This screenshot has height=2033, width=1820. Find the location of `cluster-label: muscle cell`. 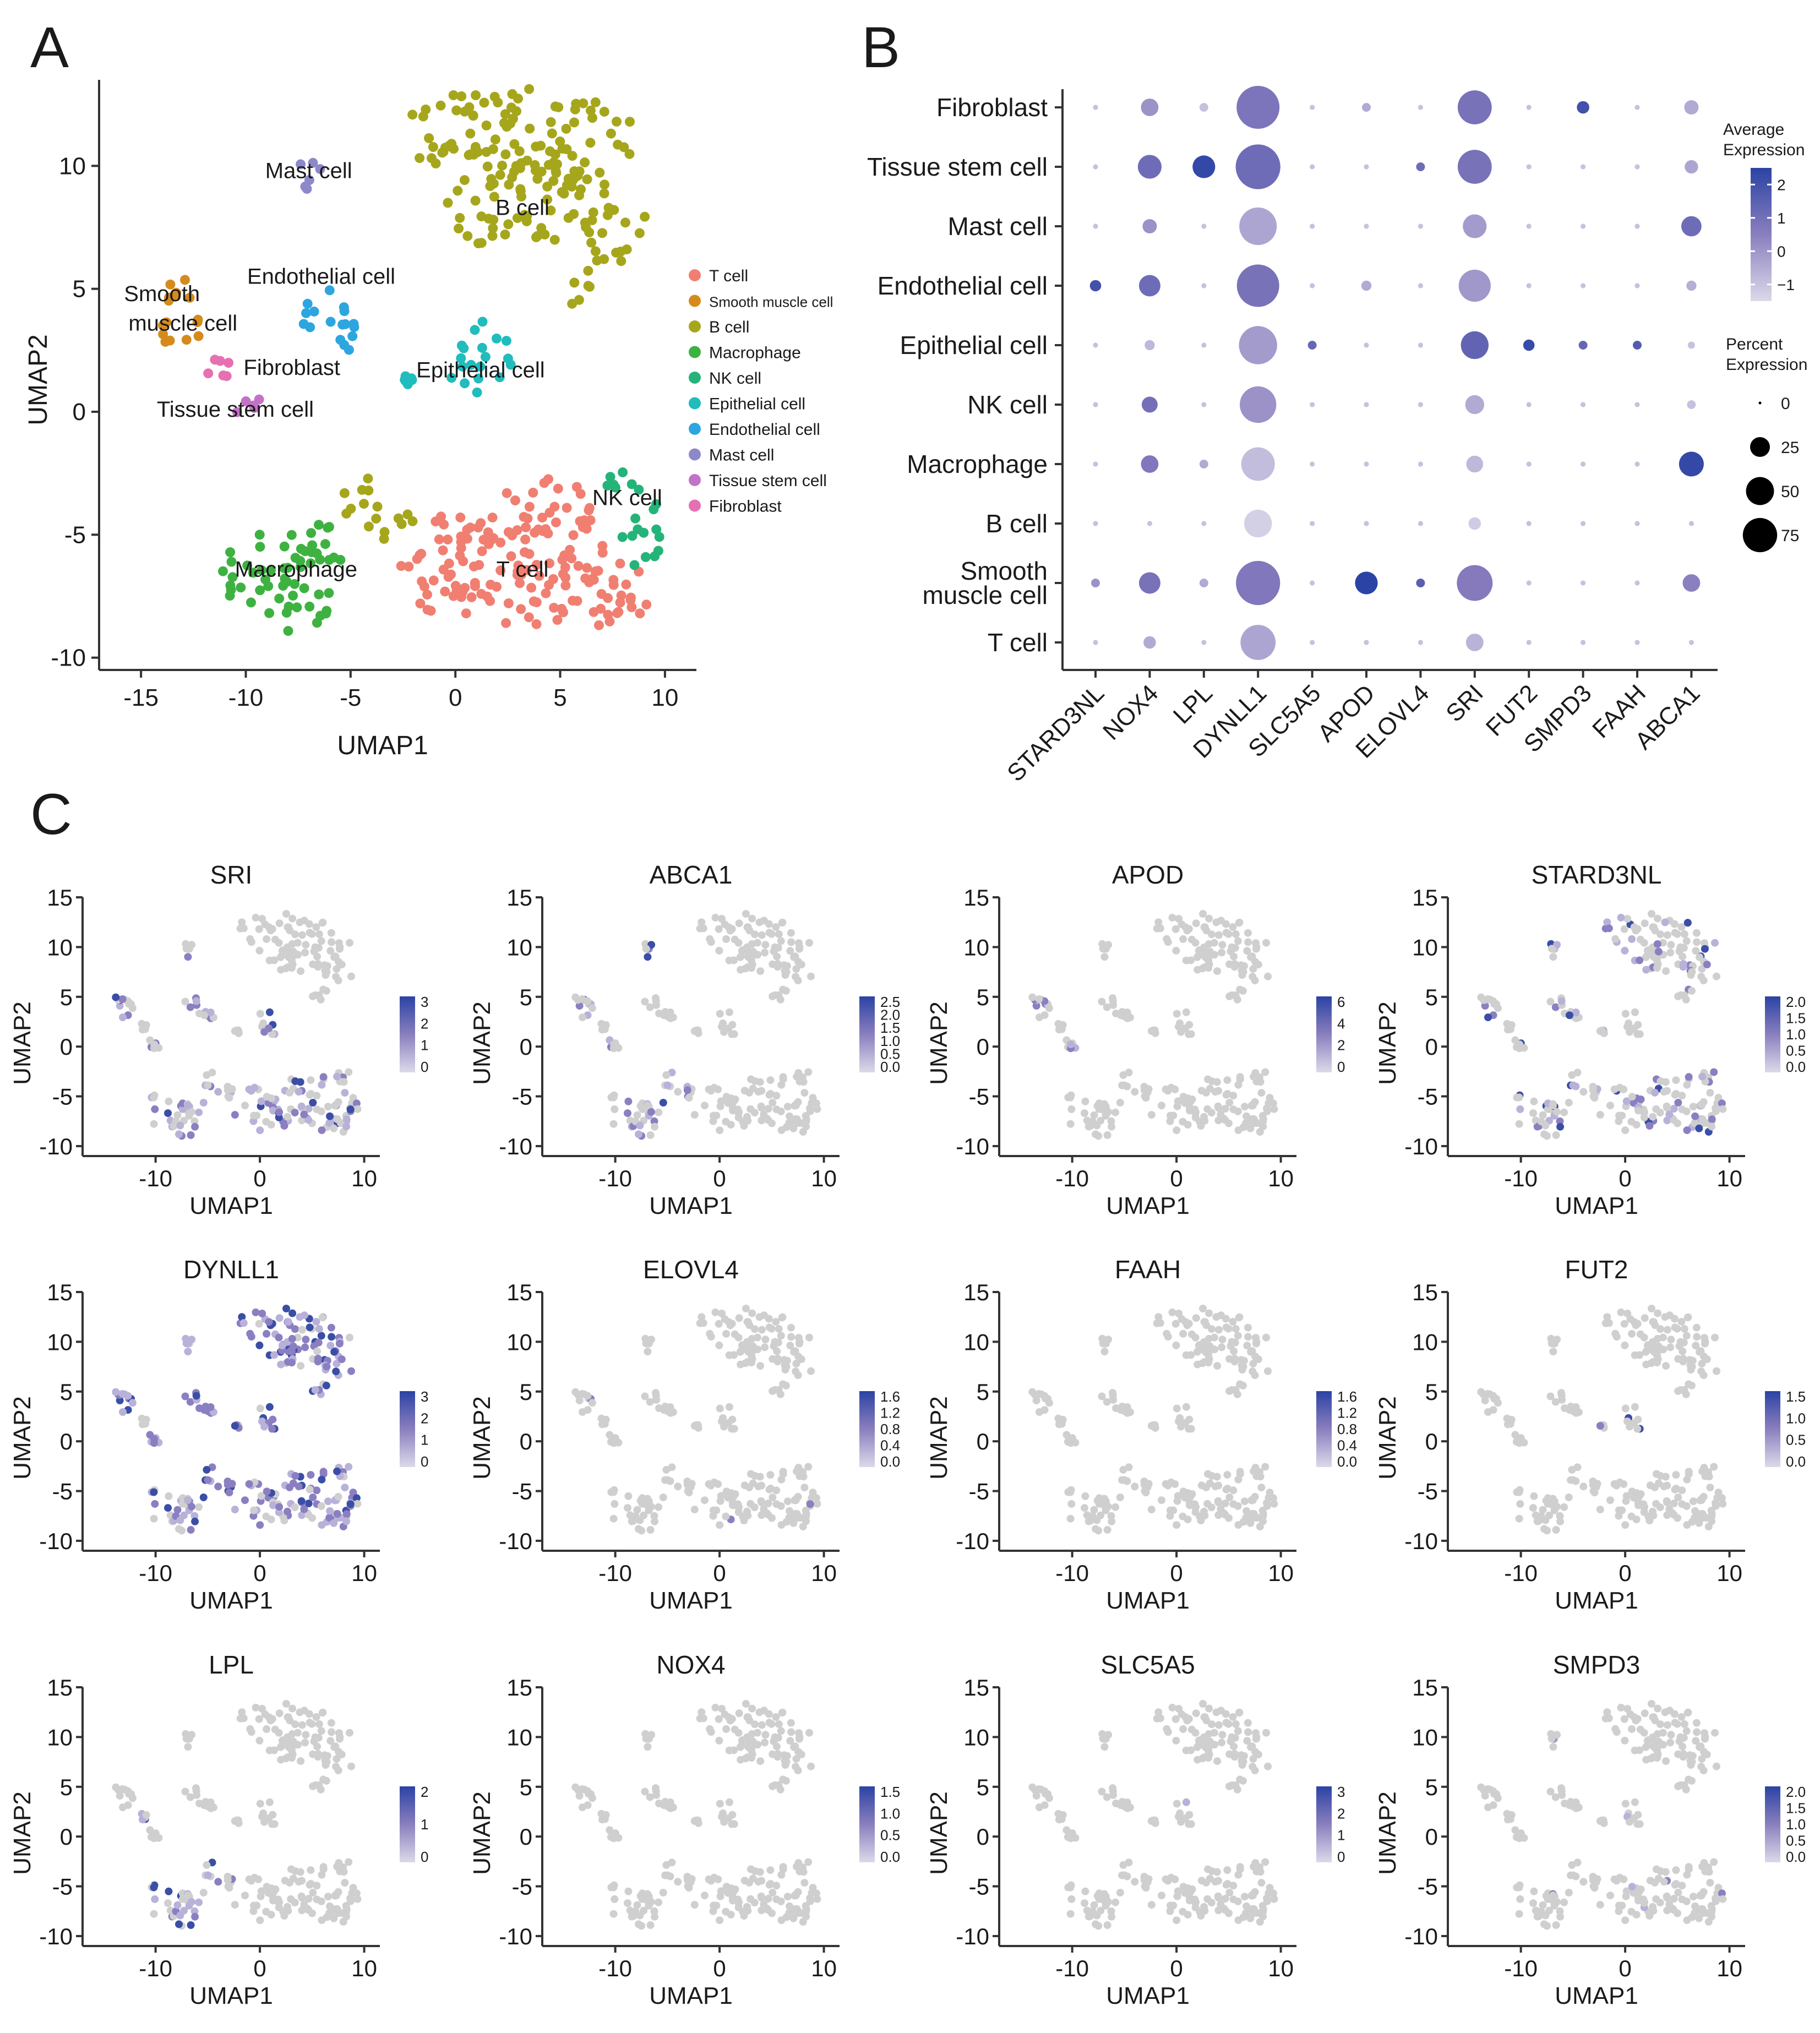

cluster-label: muscle cell is located at coordinates (182, 324).